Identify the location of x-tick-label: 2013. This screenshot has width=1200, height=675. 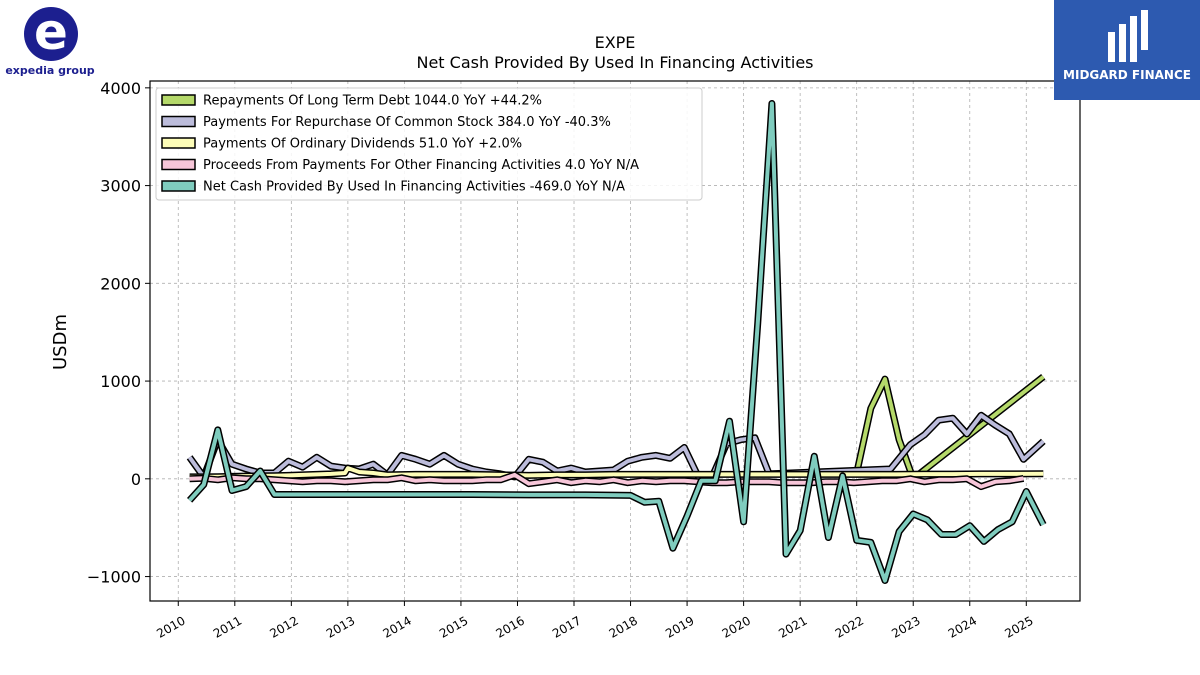
(340, 626).